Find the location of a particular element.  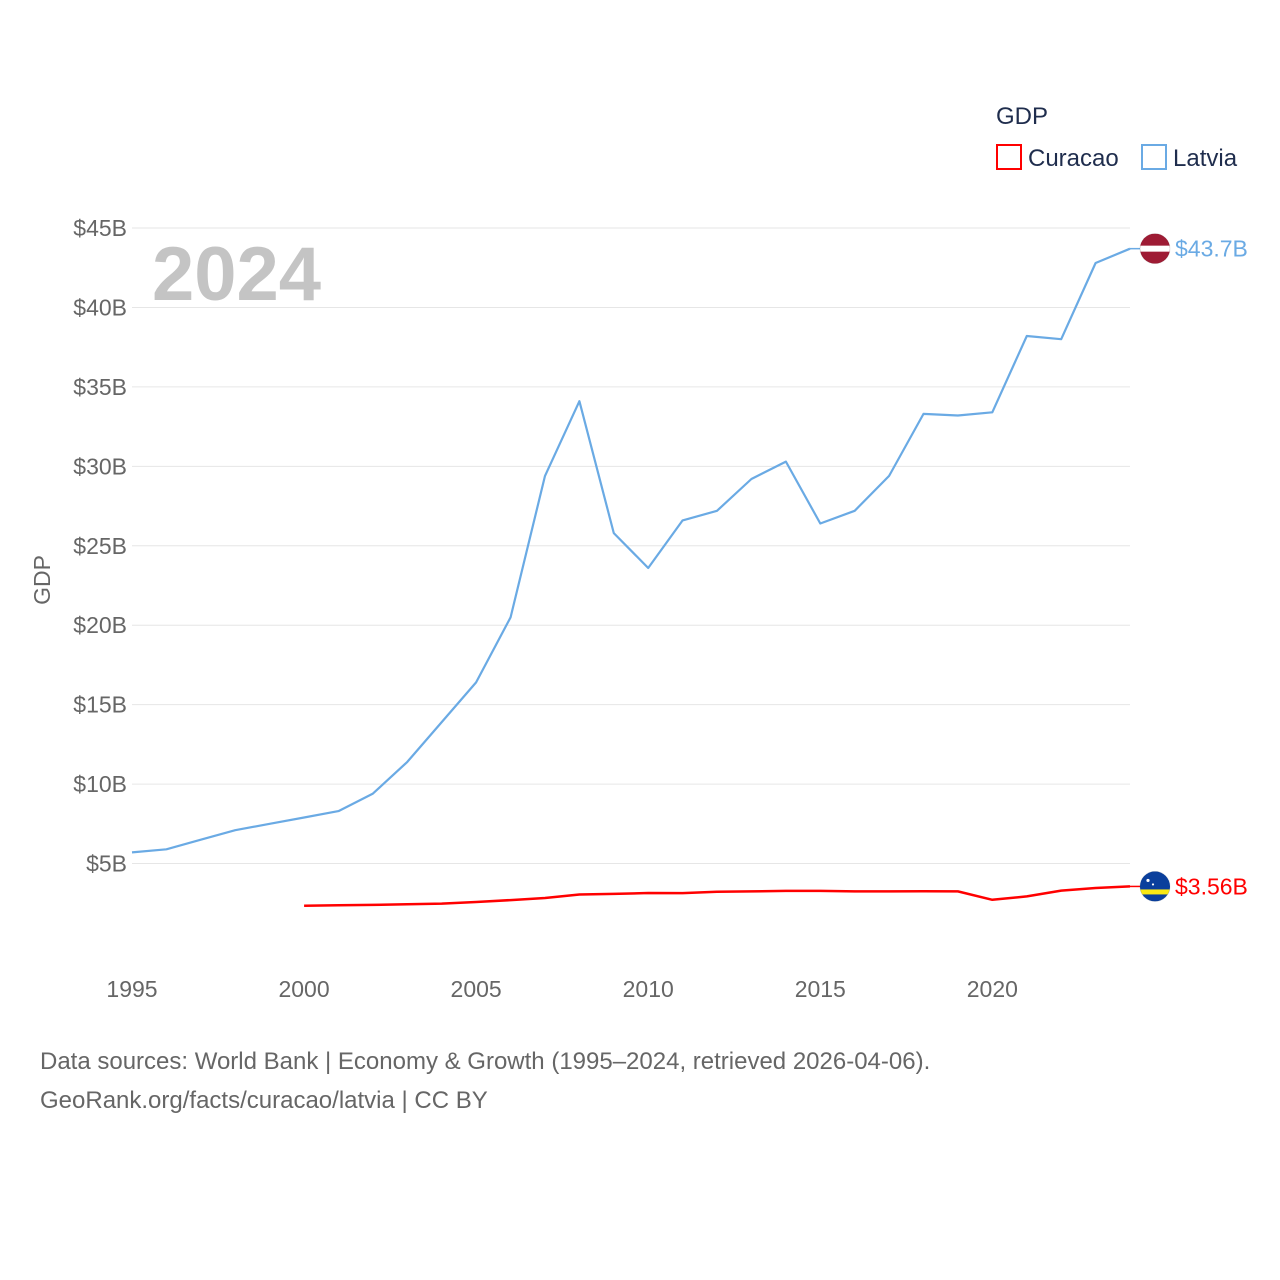

legend-swatch-latvia is located at coordinates (1154, 157).